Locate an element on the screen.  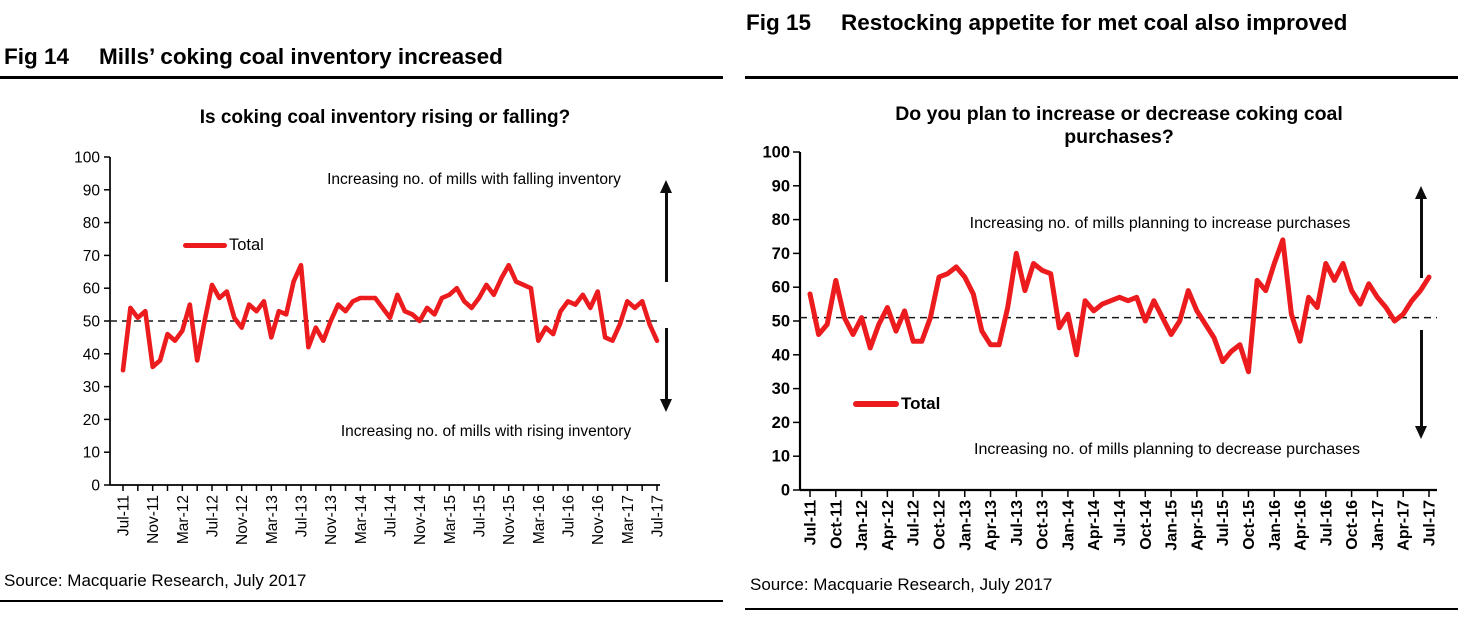
x-tick-label: Mar-14 is located at coordinates (361, 519).